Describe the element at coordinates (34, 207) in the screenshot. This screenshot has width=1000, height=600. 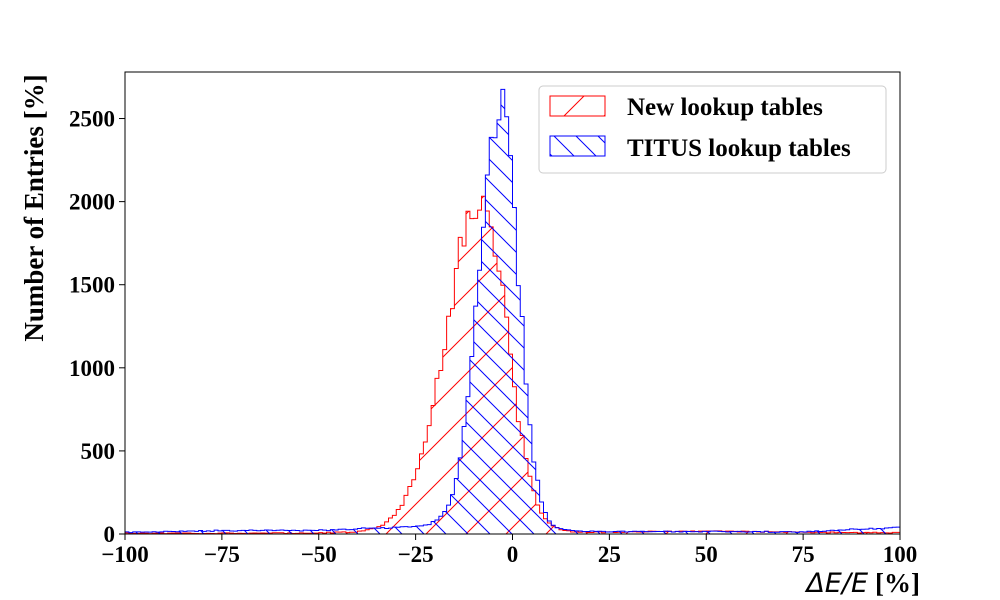
I see `y-axis-label: Number of Entries [%]` at that location.